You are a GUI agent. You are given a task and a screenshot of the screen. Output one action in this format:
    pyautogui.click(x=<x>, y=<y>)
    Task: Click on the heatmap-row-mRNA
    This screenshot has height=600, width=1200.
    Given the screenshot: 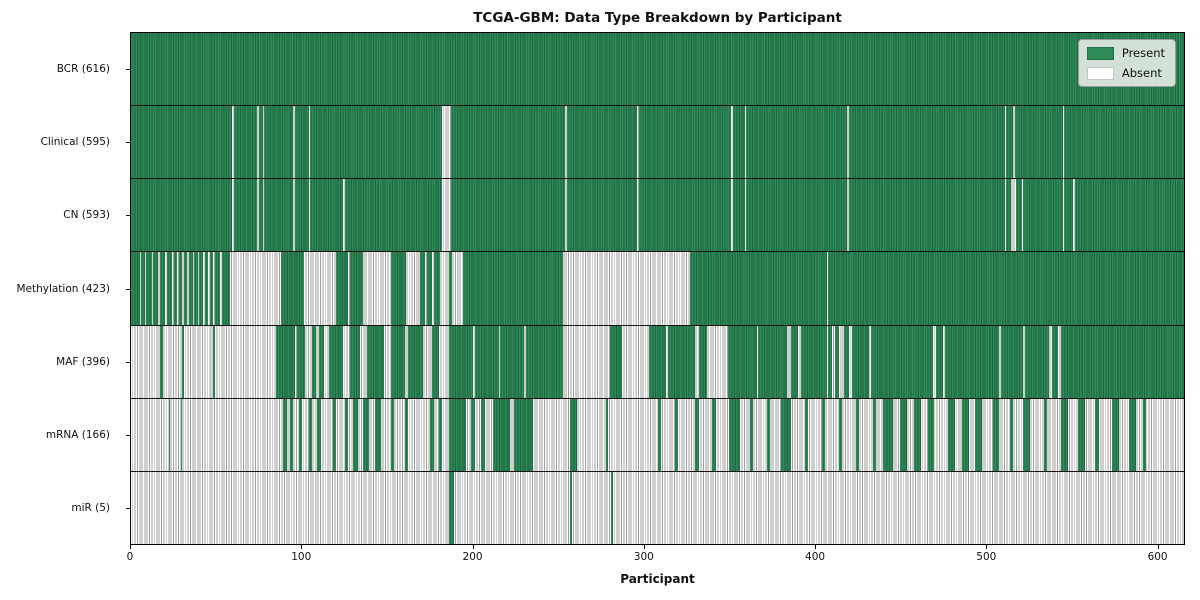 What is the action you would take?
    pyautogui.click(x=657, y=435)
    